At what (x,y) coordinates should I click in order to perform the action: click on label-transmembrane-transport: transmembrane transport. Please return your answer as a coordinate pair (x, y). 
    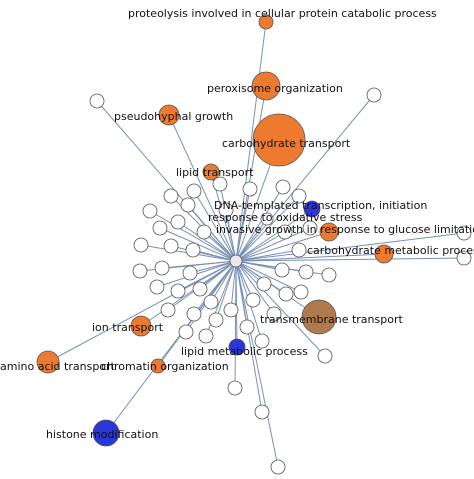
    Looking at the image, I should click on (331, 319).